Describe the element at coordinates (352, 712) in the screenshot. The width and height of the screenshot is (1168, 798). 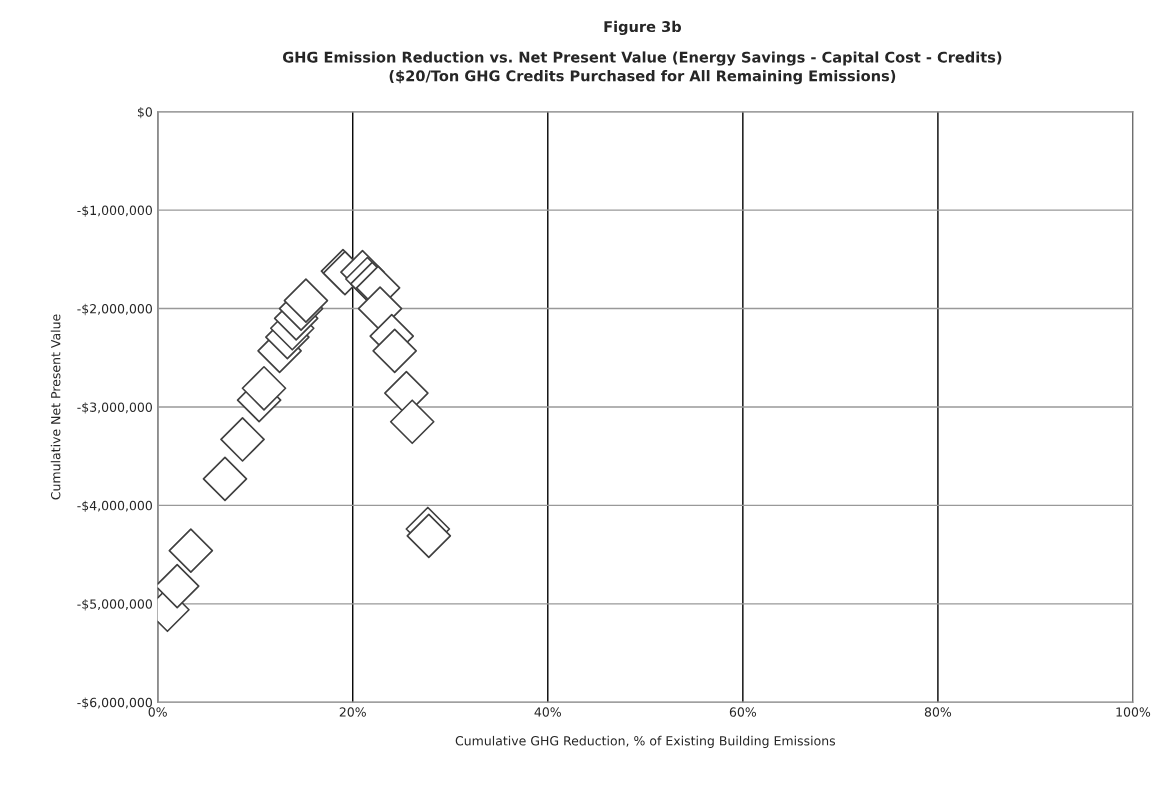
I see `x-tick-label: 20%` at that location.